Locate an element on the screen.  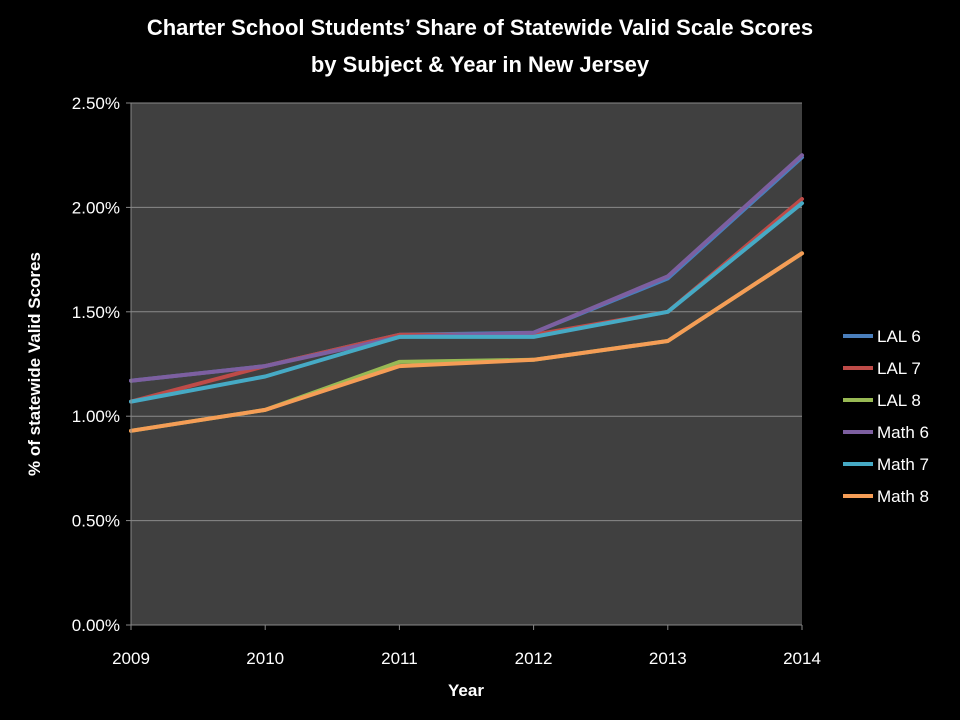
x-tick-label: 2009 is located at coordinates (131, 658).